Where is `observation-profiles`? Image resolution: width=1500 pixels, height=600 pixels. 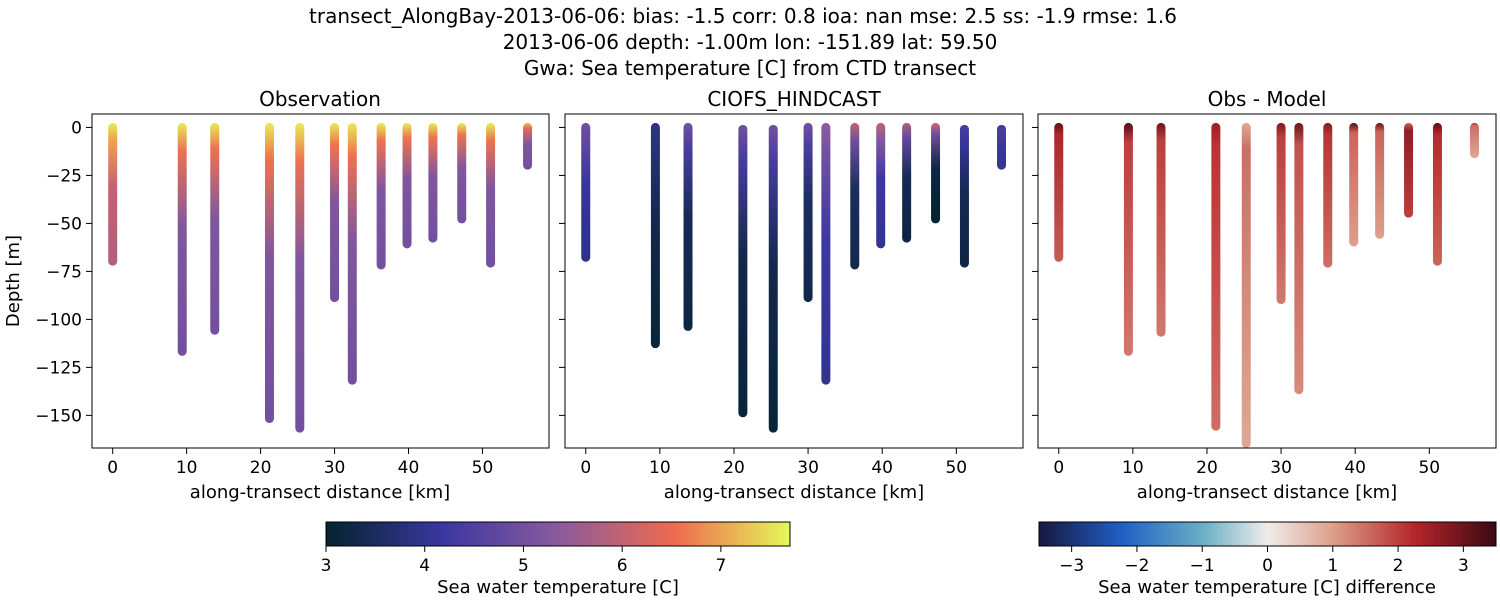
observation-profiles is located at coordinates (320, 277).